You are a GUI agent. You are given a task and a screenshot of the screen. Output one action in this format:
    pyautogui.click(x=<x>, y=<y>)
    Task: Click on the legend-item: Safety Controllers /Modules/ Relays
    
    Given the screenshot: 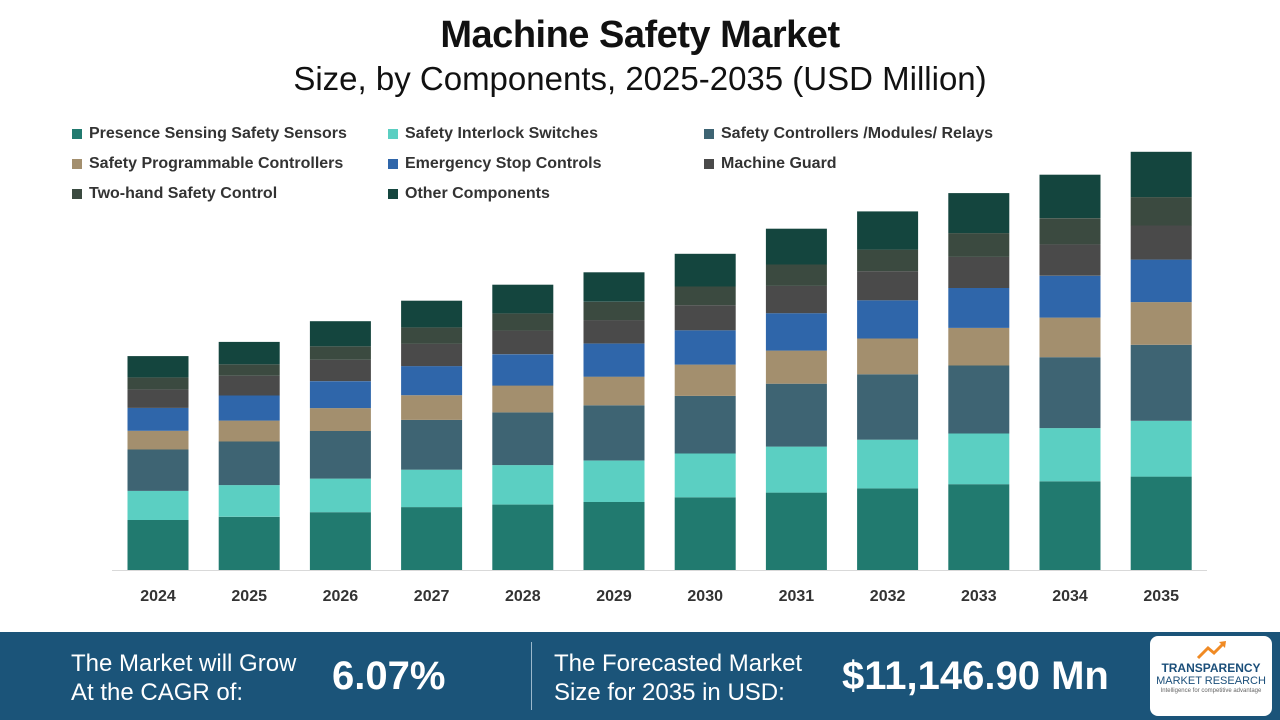 What is the action you would take?
    pyautogui.click(x=848, y=134)
    